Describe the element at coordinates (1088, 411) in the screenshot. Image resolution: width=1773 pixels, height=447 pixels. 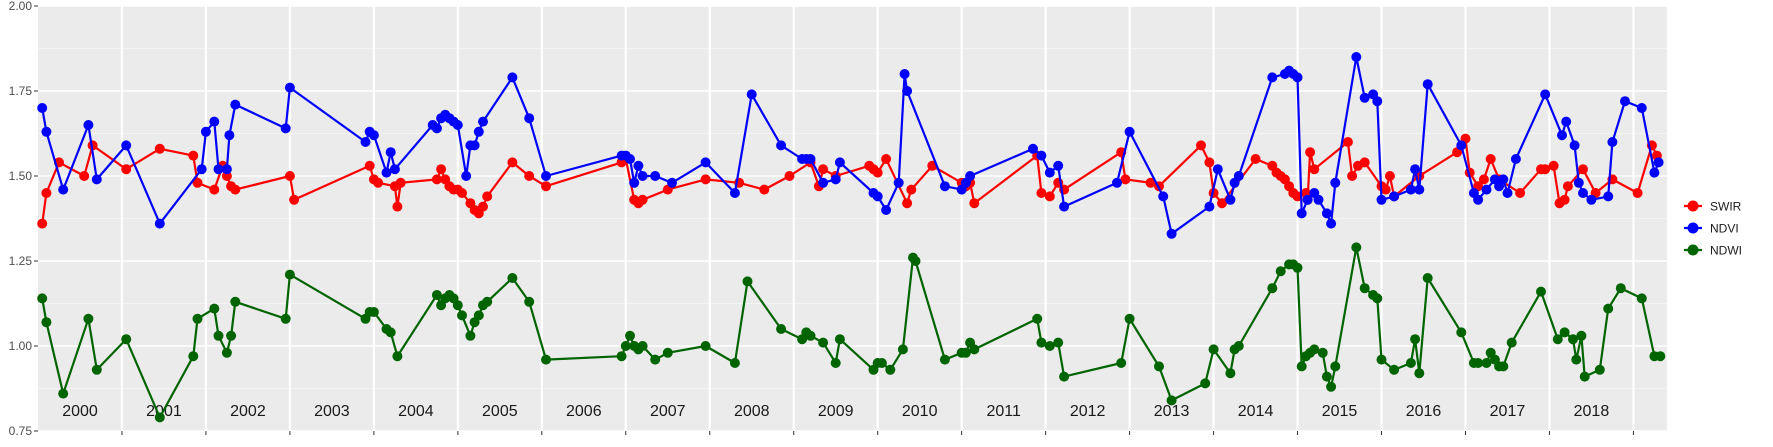
I see `year-label: 2012` at that location.